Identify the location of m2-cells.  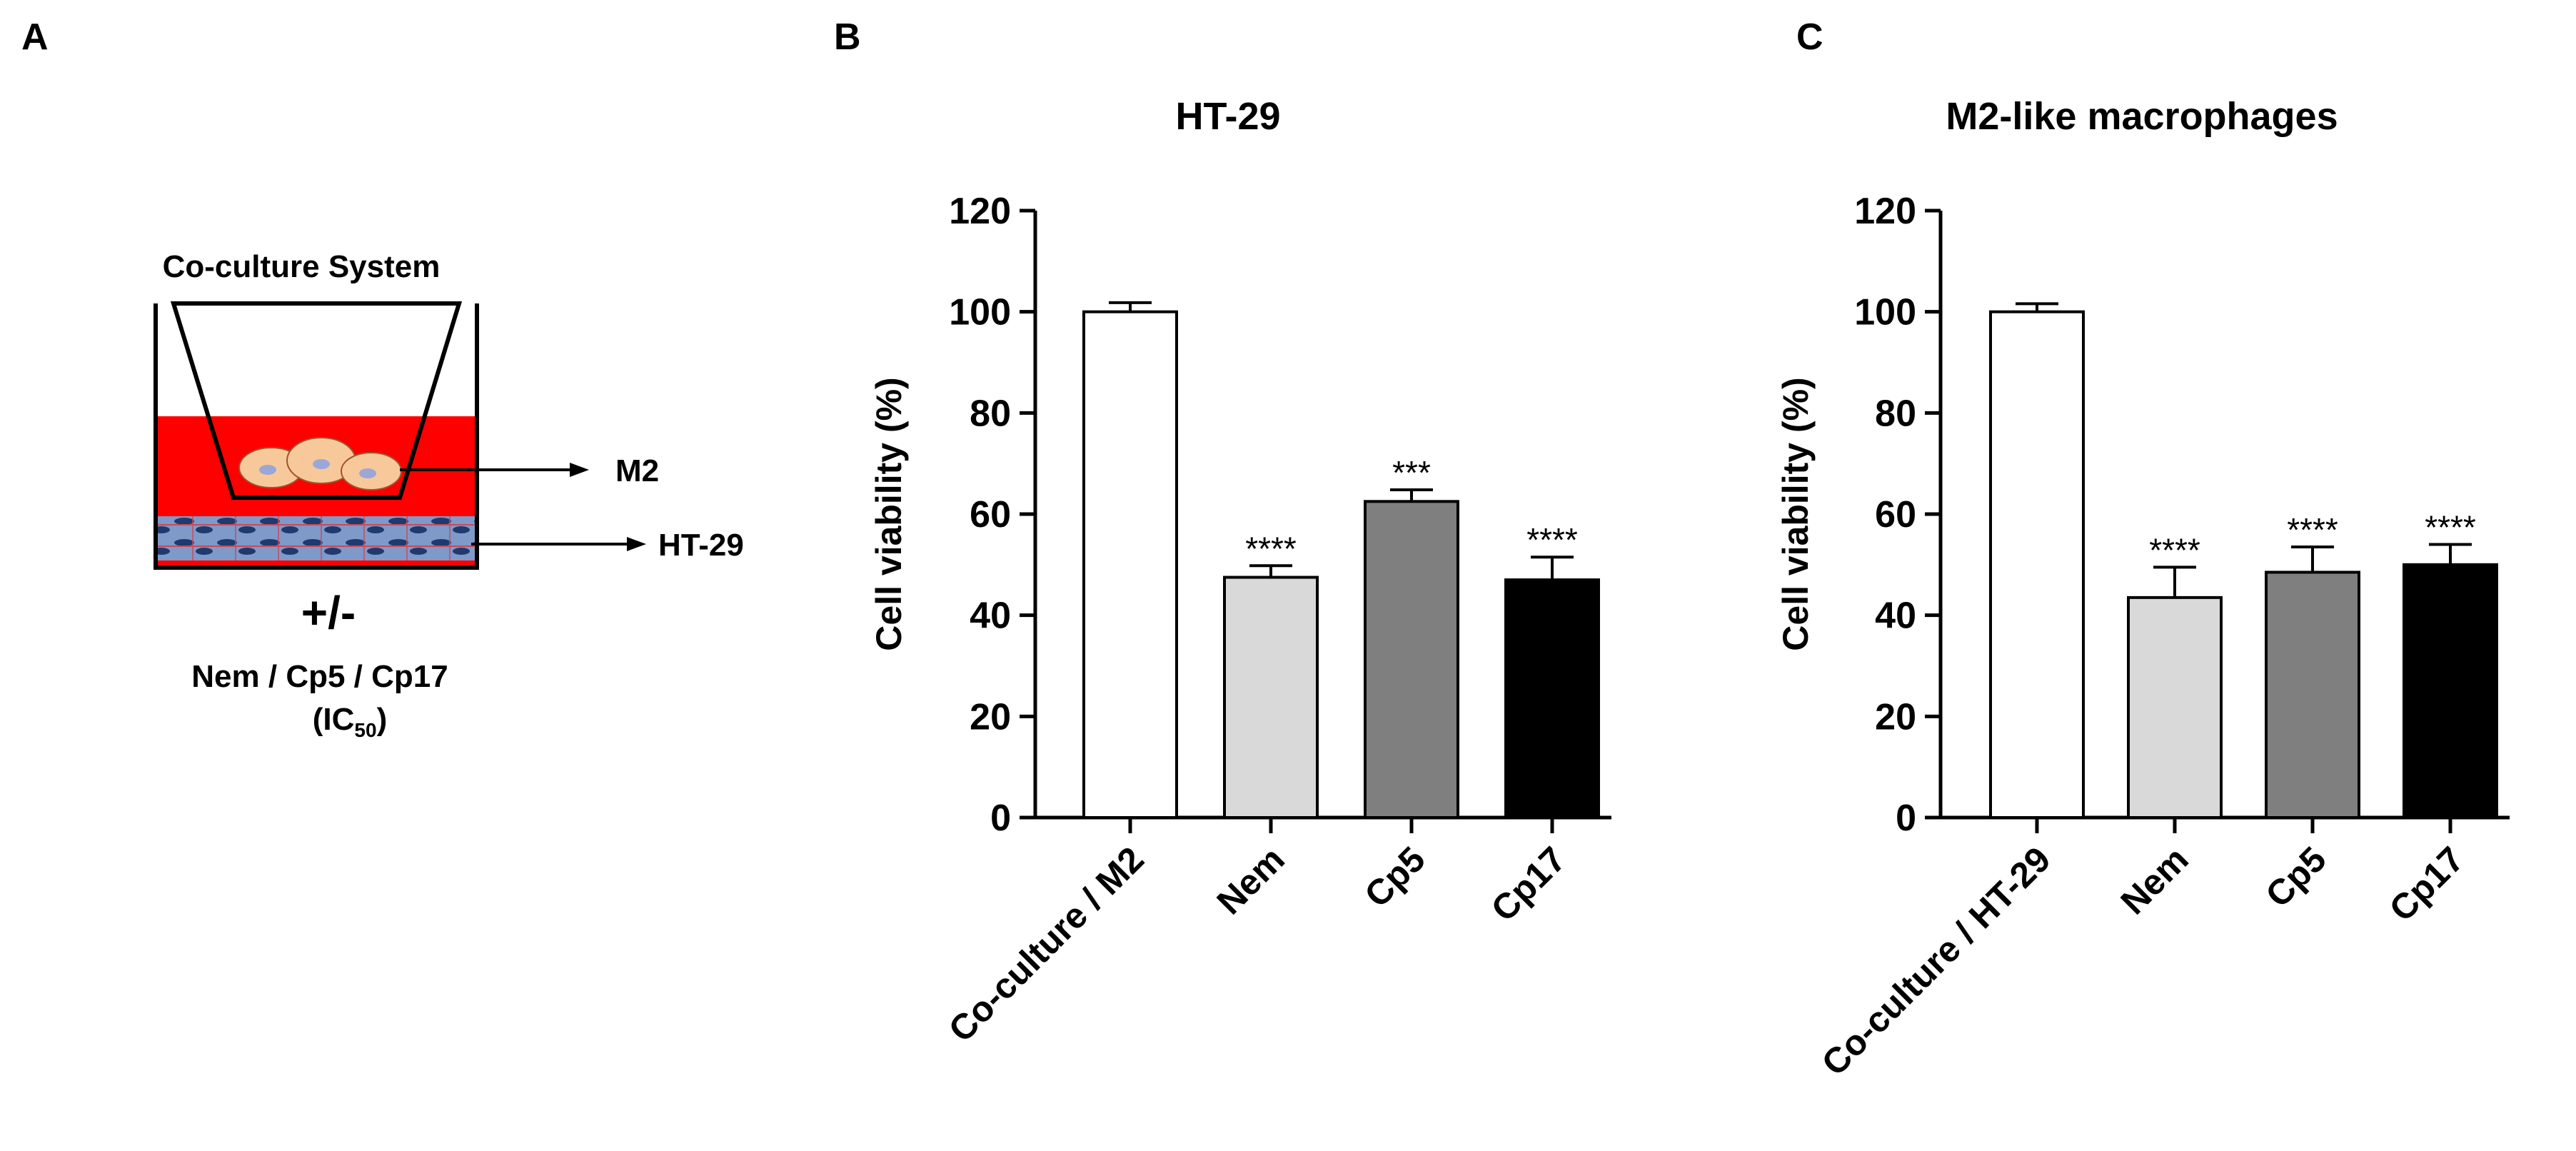
(320, 464).